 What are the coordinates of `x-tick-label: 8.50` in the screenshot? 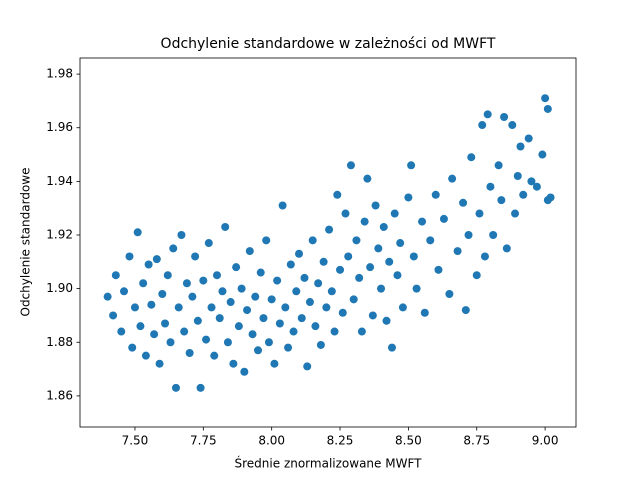 It's located at (408, 441).